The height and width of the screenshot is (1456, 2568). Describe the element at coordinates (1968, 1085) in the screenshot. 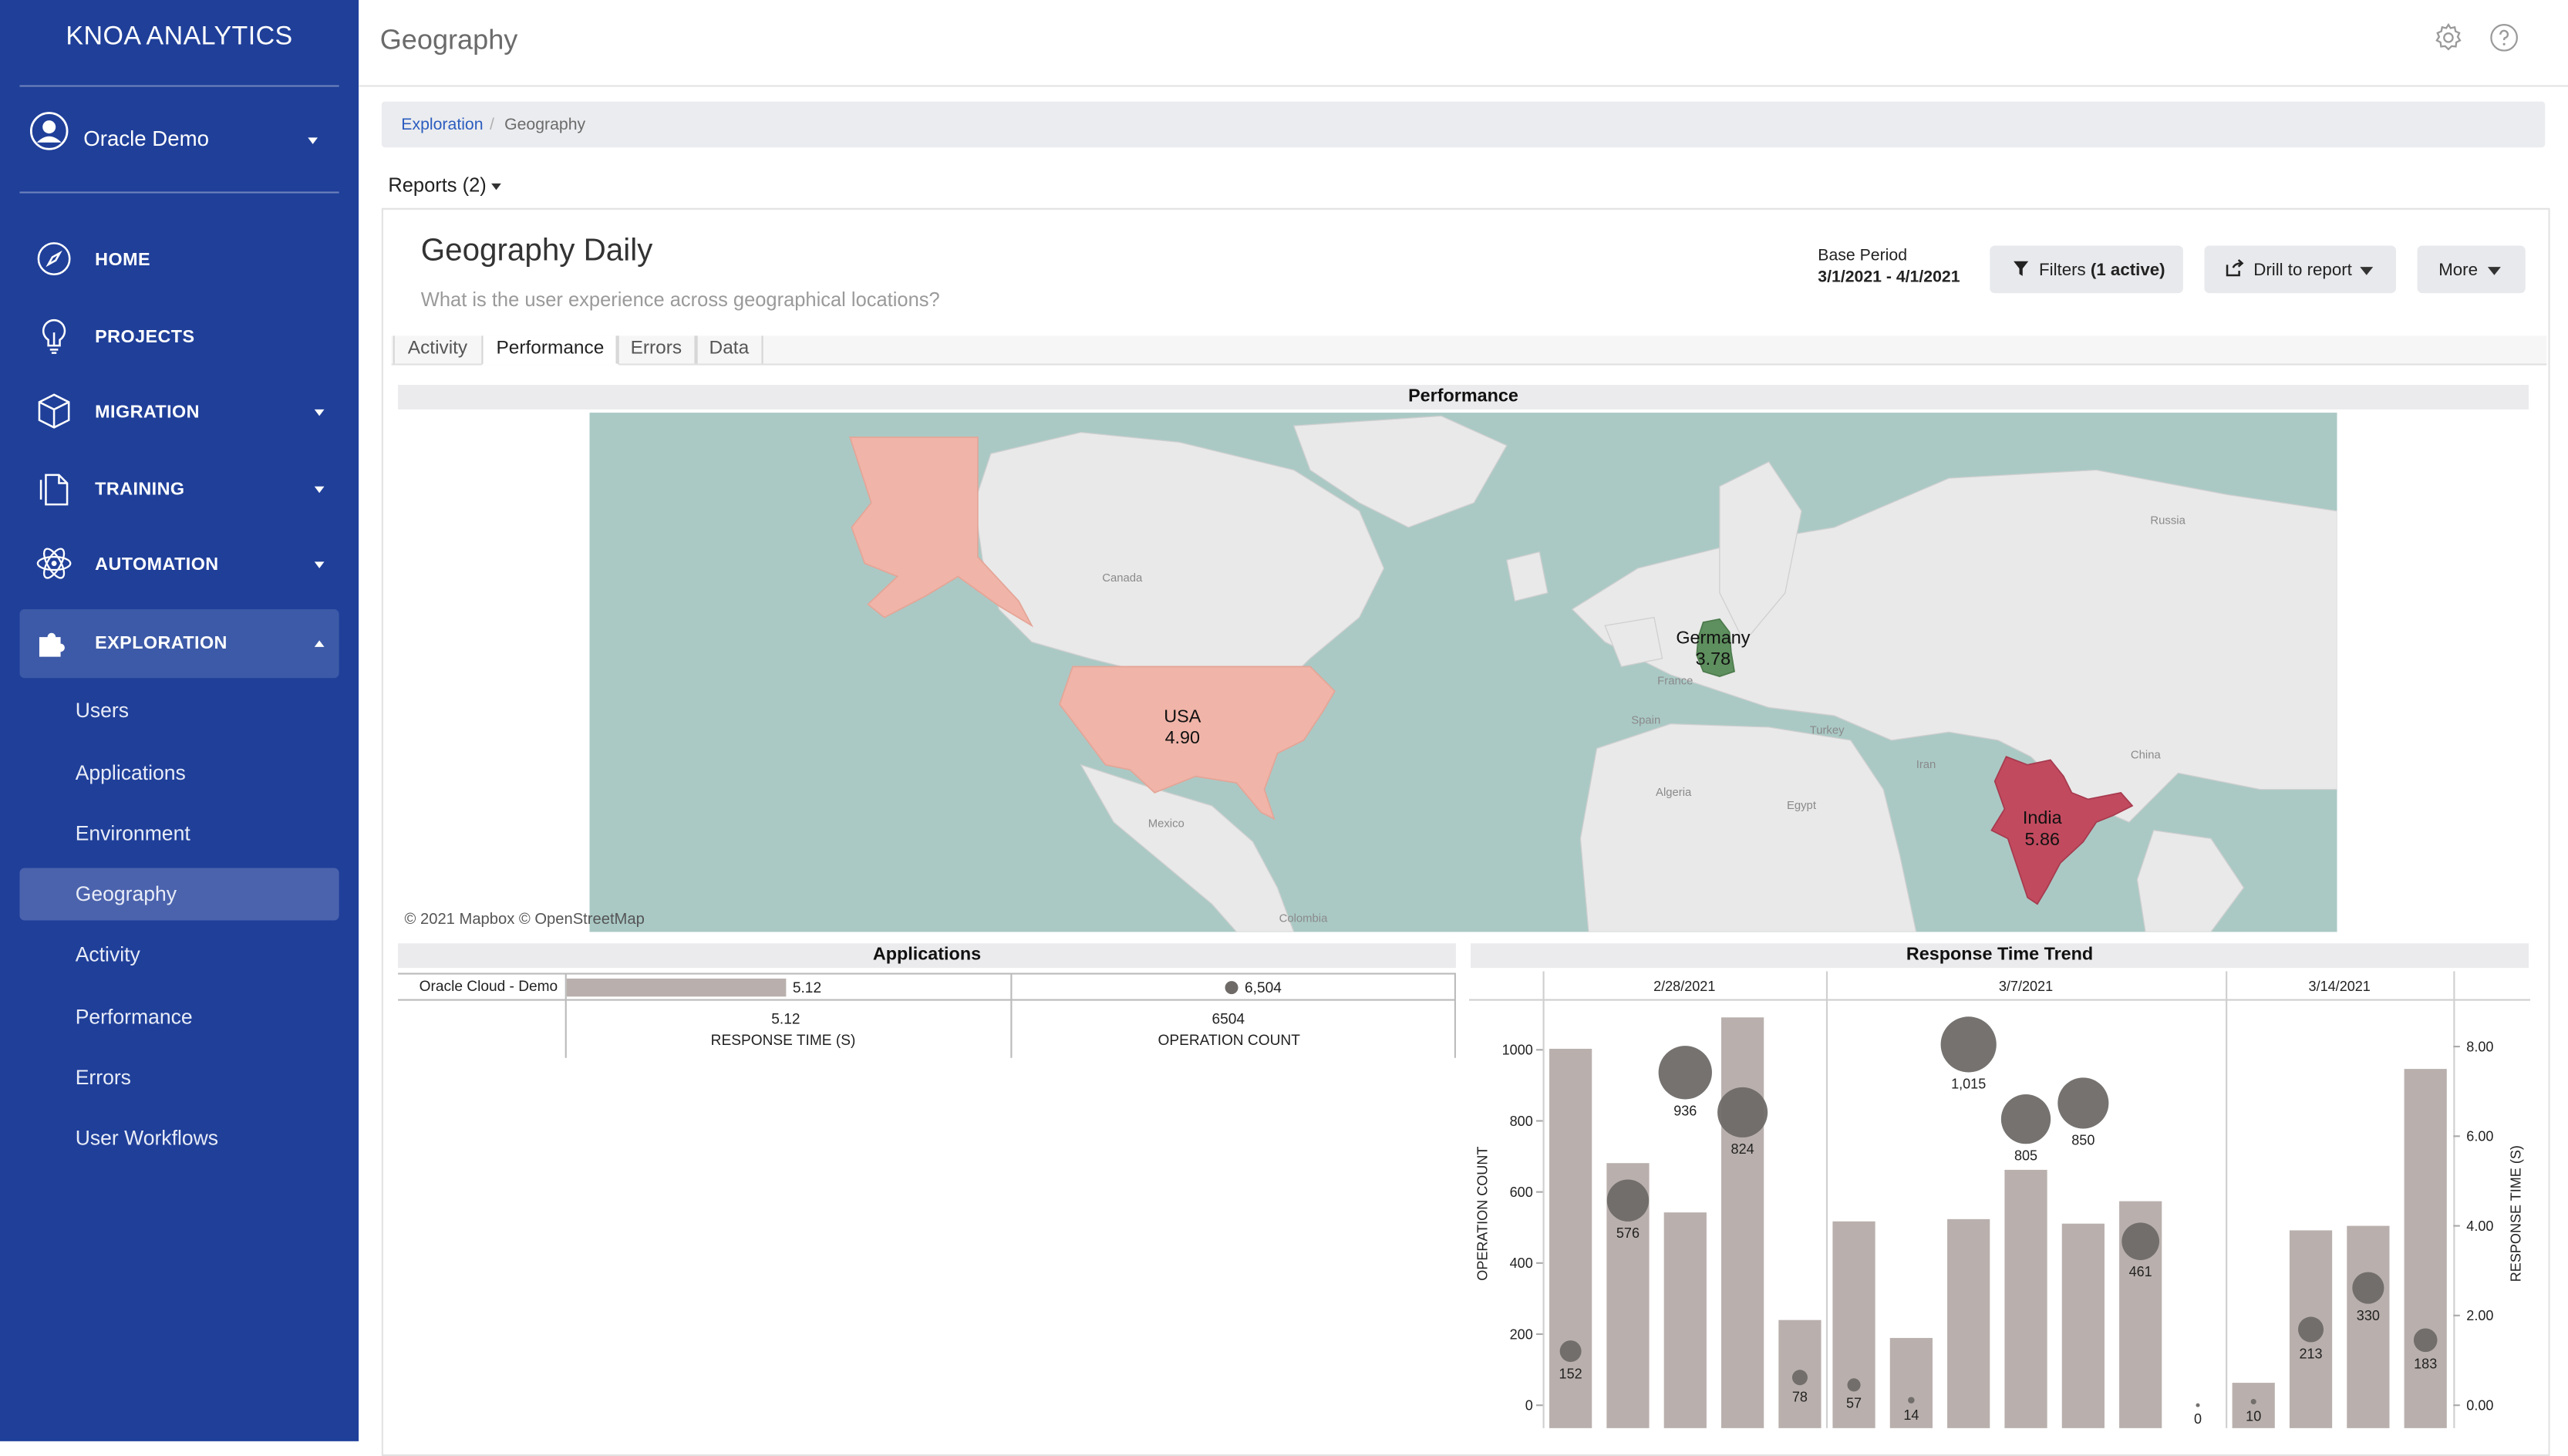

I see `bubble-label: 1,015` at that location.